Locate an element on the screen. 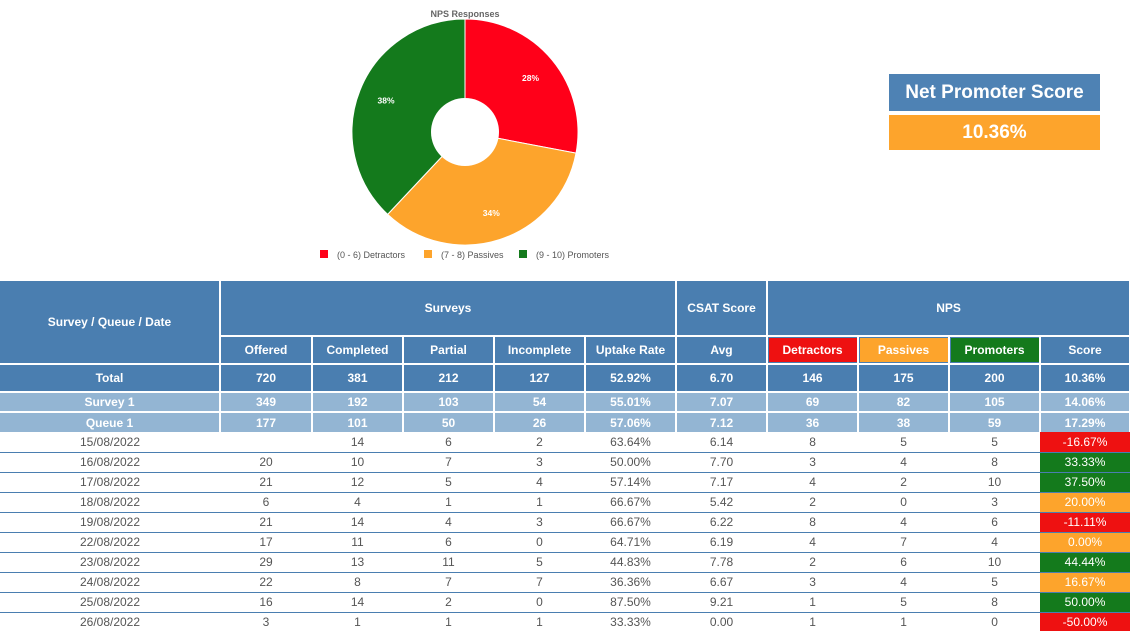  passives-cell: 6 is located at coordinates (904, 562).